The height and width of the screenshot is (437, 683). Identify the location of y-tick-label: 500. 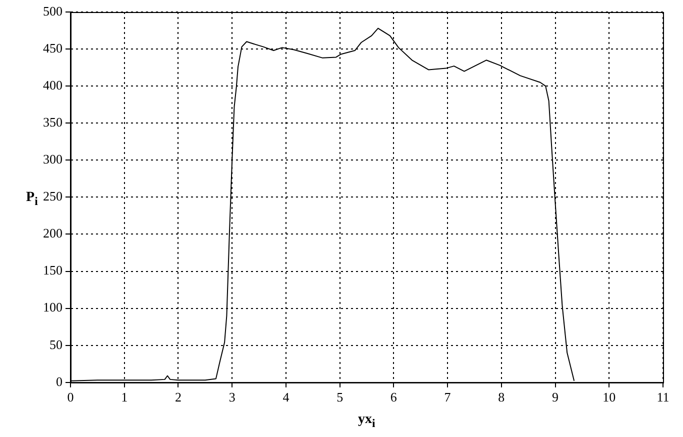
(52, 10).